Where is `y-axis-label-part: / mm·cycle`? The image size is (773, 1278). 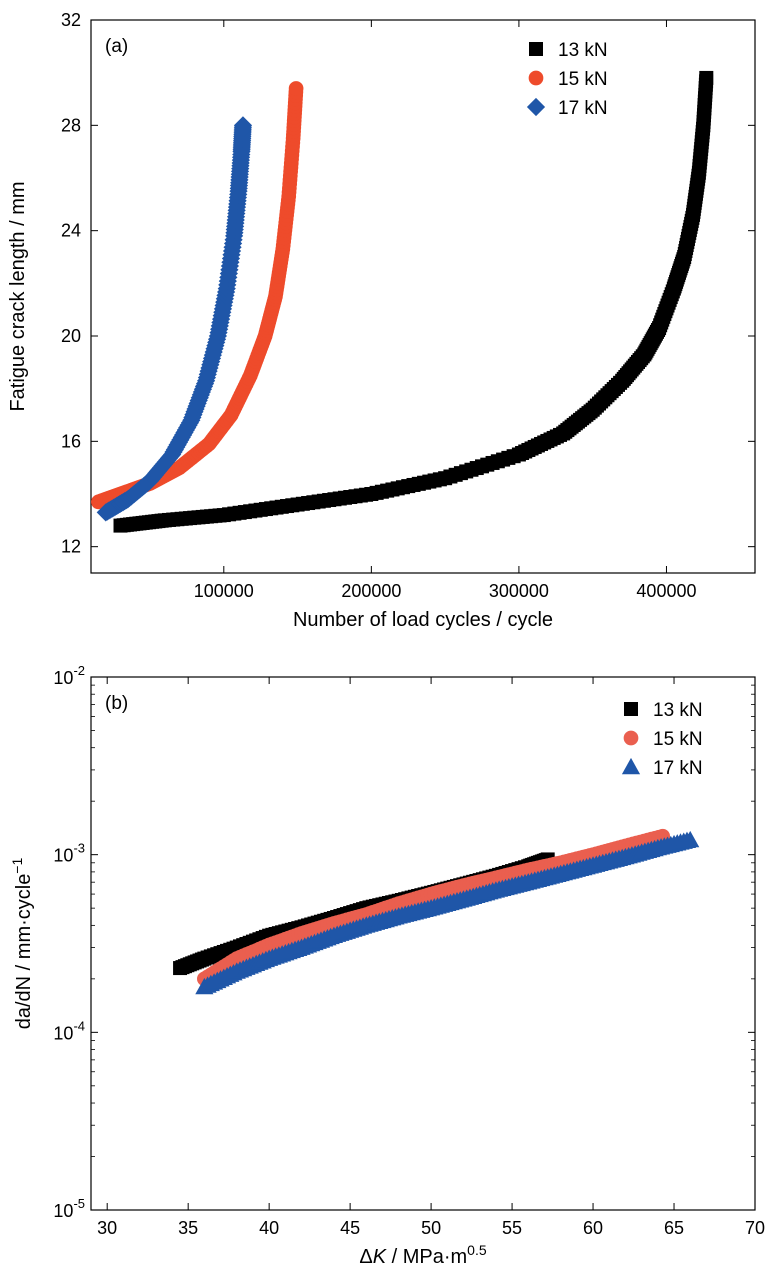
y-axis-label-part: / mm·cycle is located at coordinates (24, 925).